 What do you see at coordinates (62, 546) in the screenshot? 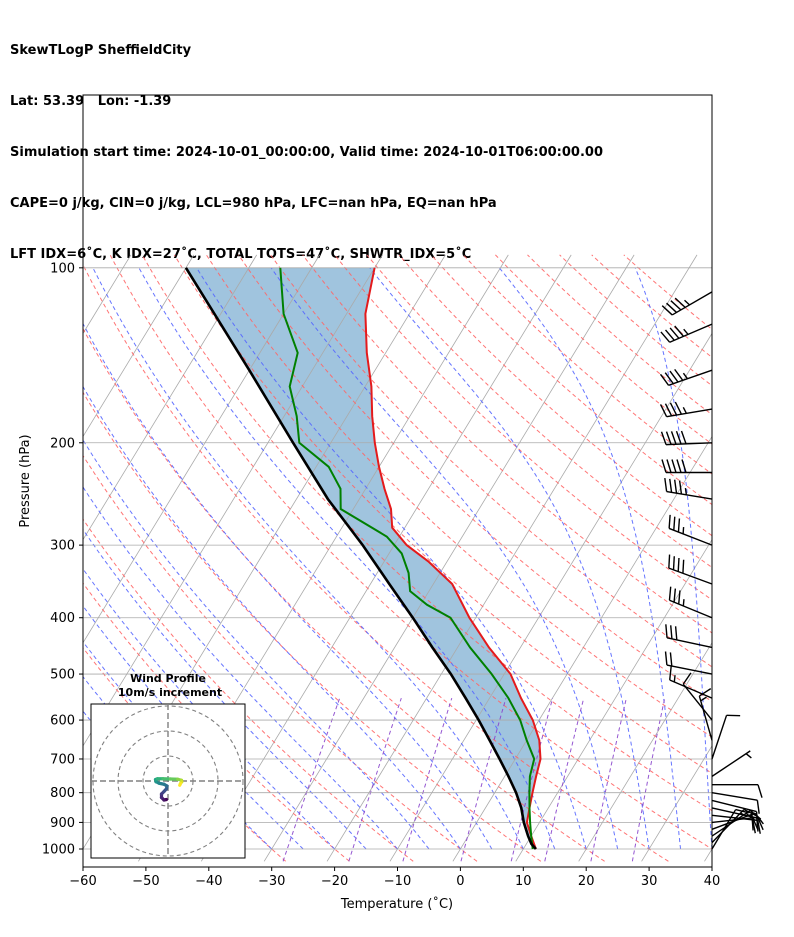
I see `y-tick-label: 300` at bounding box center [62, 546].